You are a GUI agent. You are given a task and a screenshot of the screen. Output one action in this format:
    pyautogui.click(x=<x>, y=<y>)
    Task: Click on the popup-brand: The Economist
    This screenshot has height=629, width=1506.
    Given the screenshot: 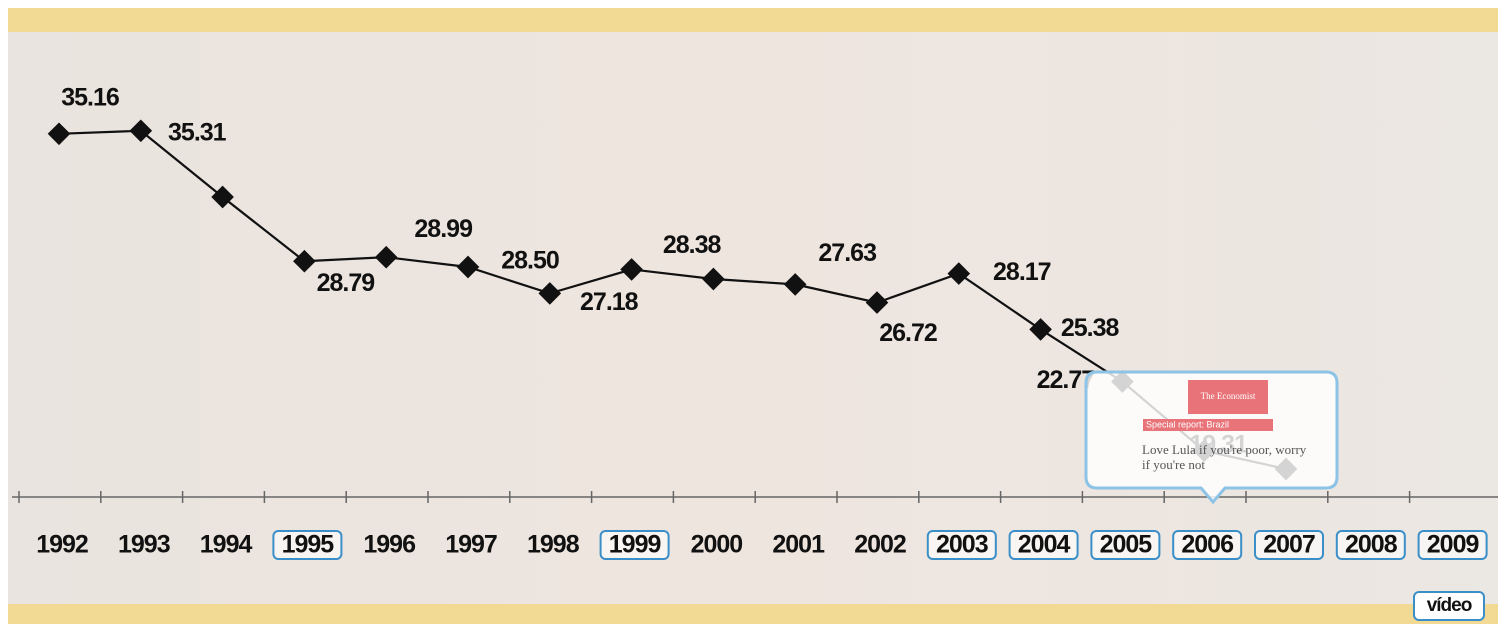 What is the action you would take?
    pyautogui.click(x=1228, y=396)
    